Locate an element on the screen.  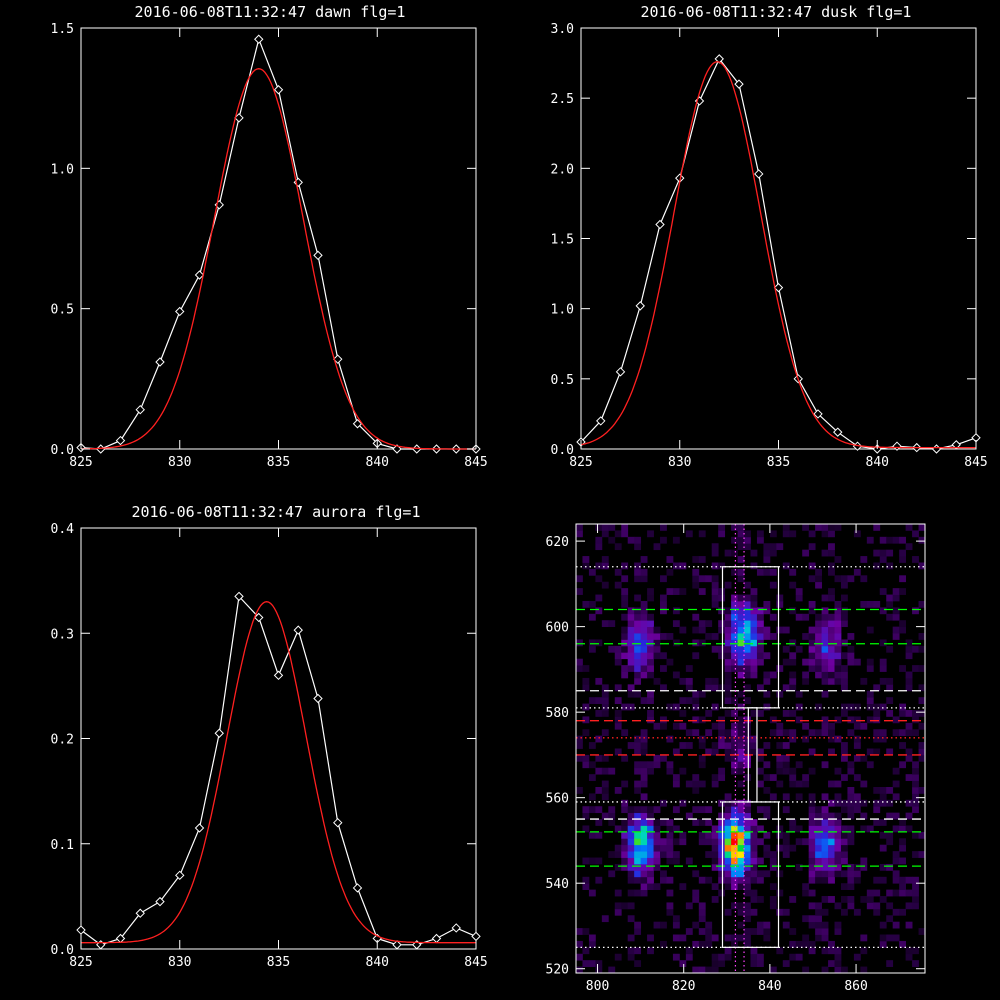
dusk-xtick-label: 835 is located at coordinates (778, 462).